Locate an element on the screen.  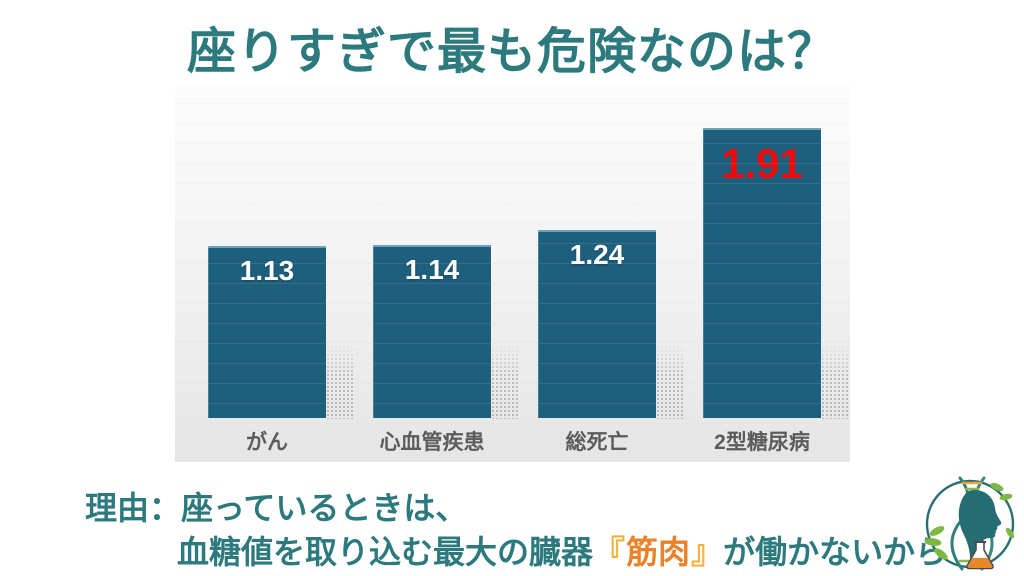
category-label-1: 心血管疾患 is located at coordinates (432, 442).